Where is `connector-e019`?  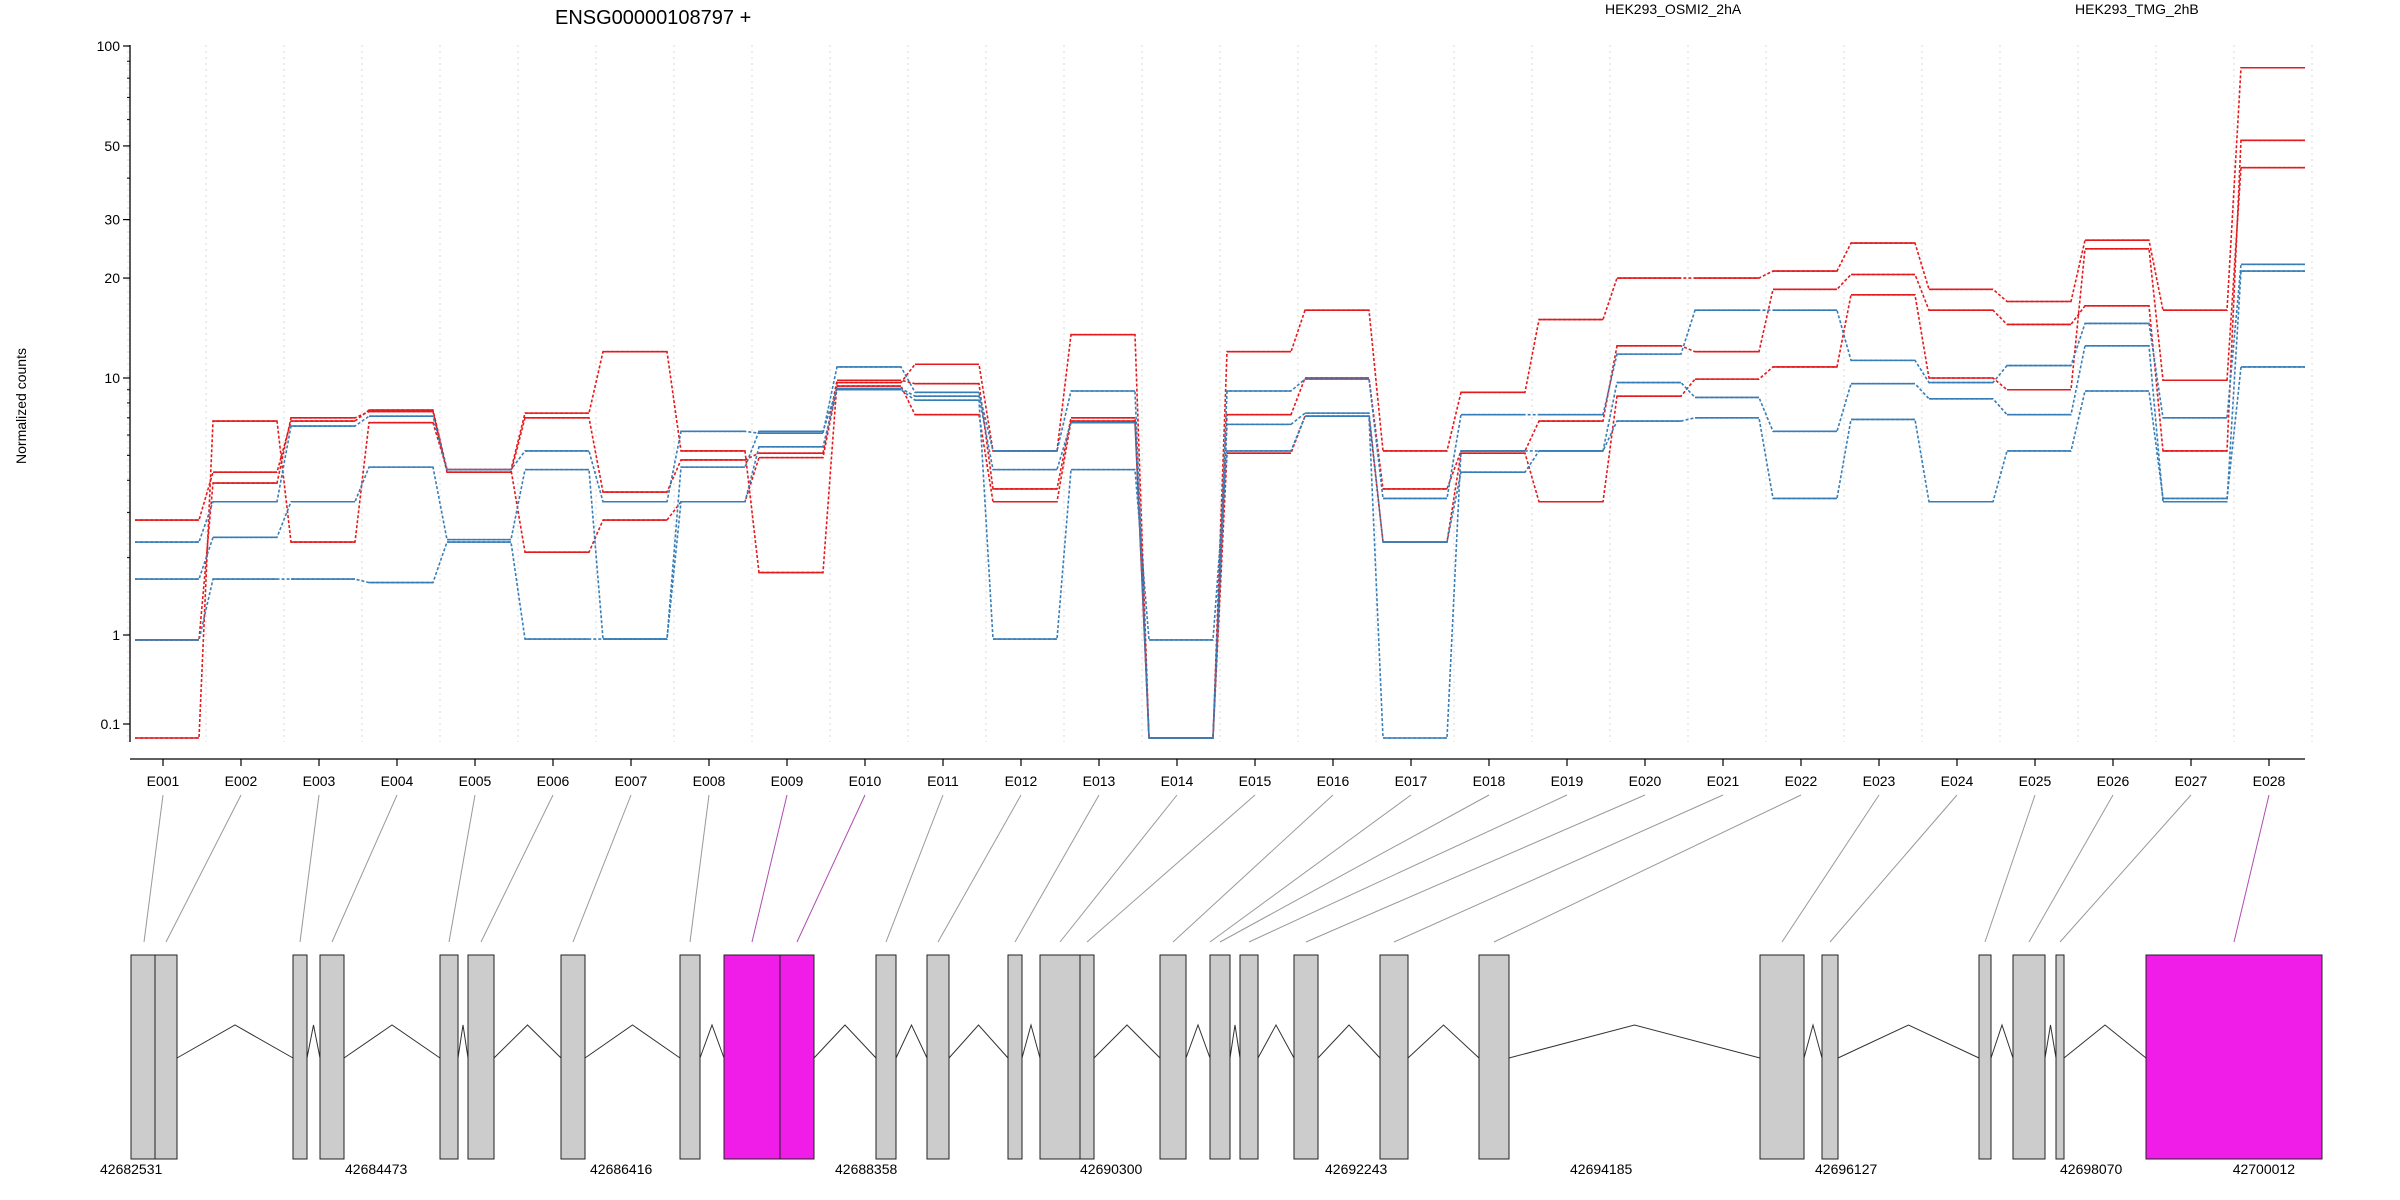 connector-e019 is located at coordinates (1408, 868).